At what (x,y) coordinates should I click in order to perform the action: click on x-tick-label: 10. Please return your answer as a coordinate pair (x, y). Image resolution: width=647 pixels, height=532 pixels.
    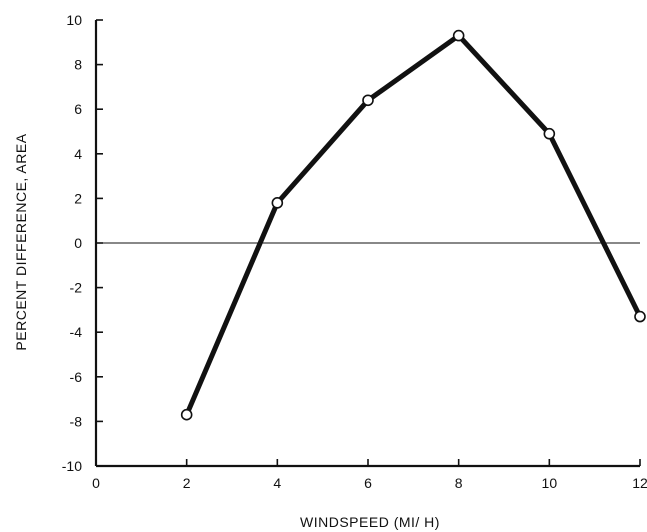
    Looking at the image, I should click on (550, 483).